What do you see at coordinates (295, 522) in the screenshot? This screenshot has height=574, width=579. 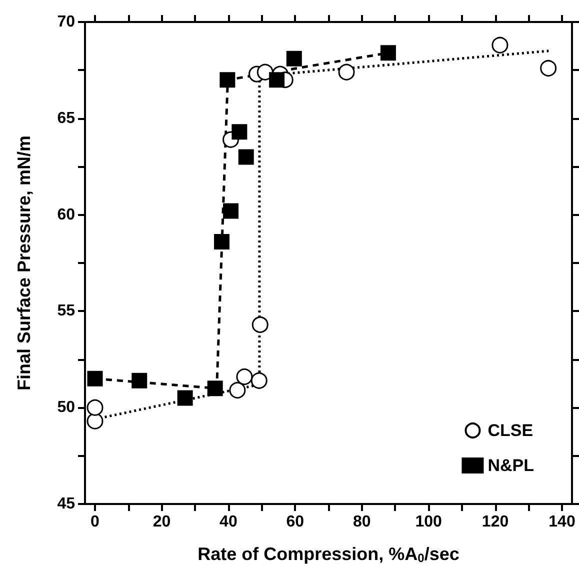 I see `x-tick-label: 60` at bounding box center [295, 522].